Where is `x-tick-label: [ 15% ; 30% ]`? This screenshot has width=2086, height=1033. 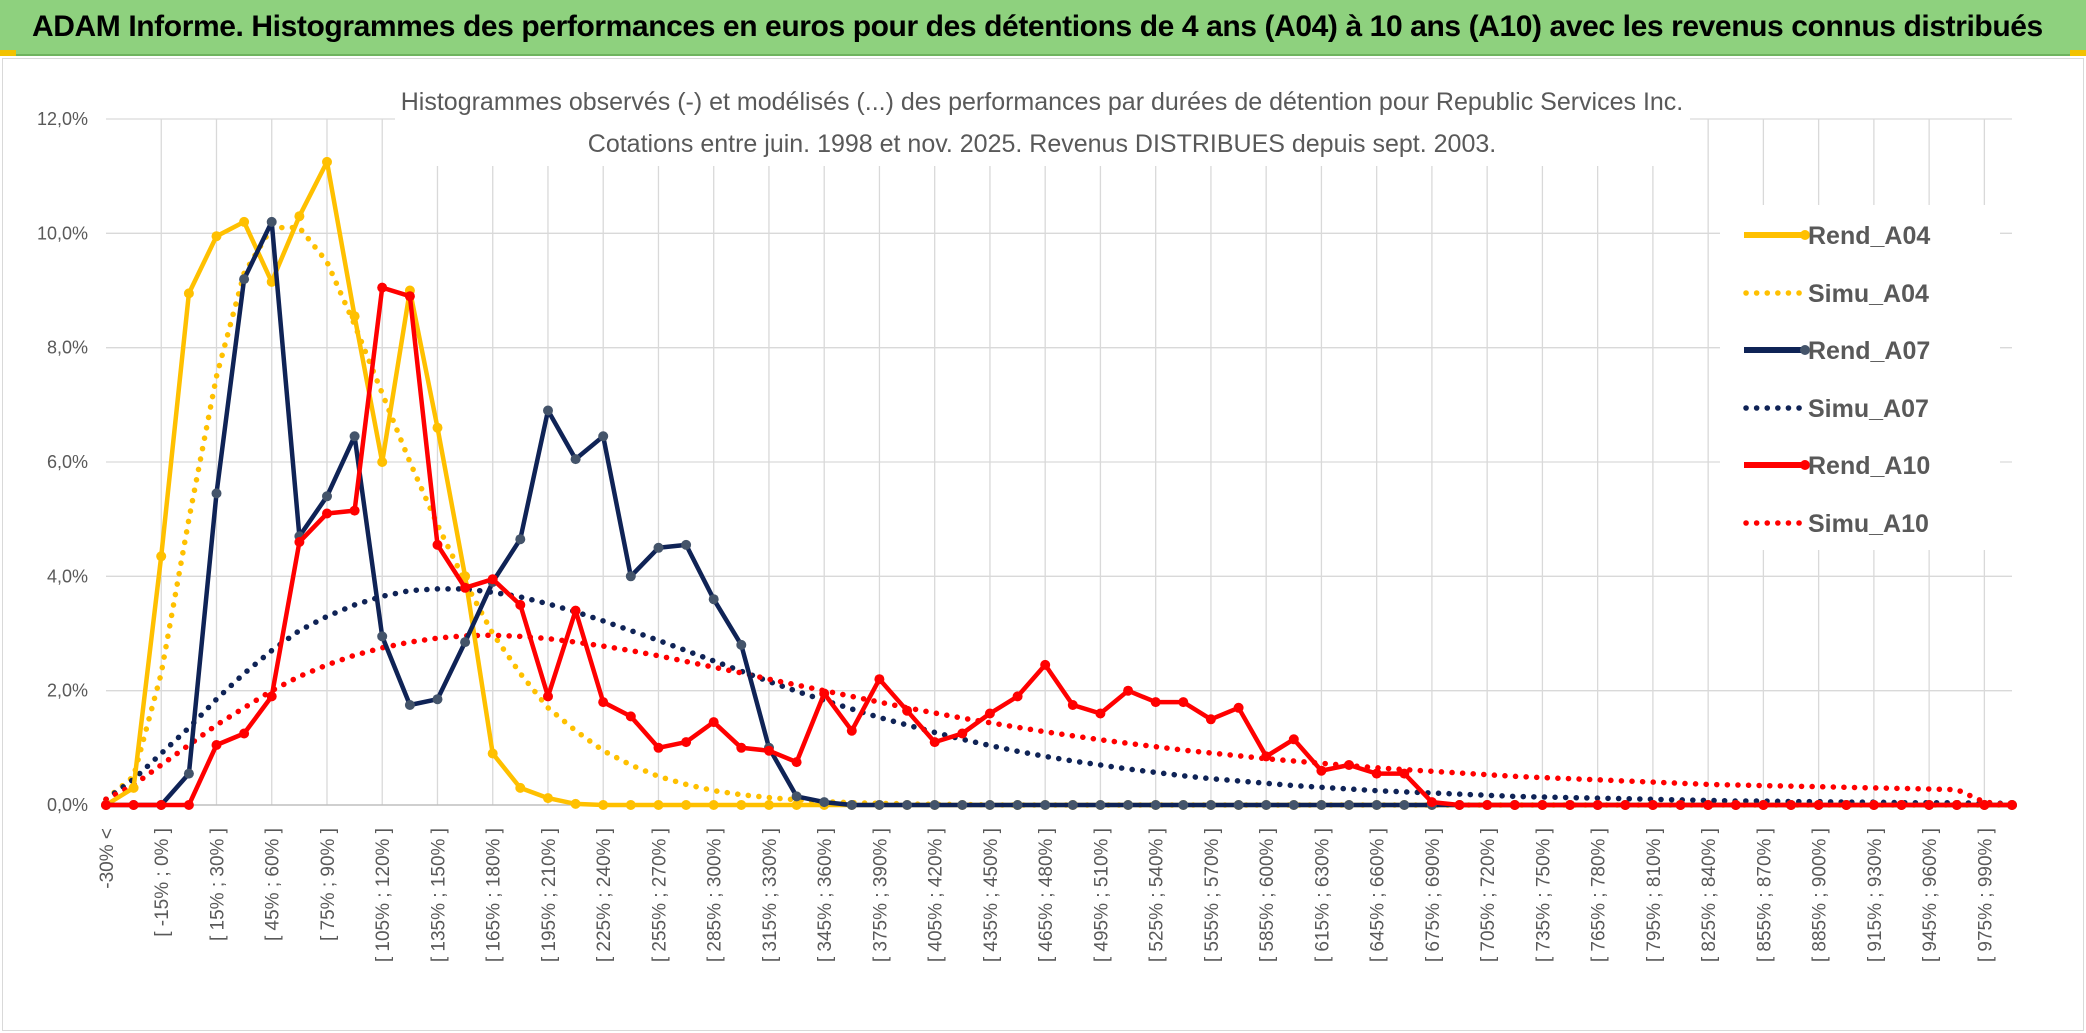
x-tick-label: [ 15% ; 30% ] is located at coordinates (217, 884).